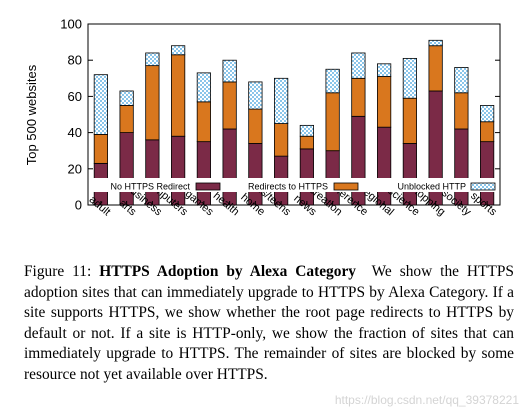  I want to click on y-tick-label: 0, so click(78, 205).